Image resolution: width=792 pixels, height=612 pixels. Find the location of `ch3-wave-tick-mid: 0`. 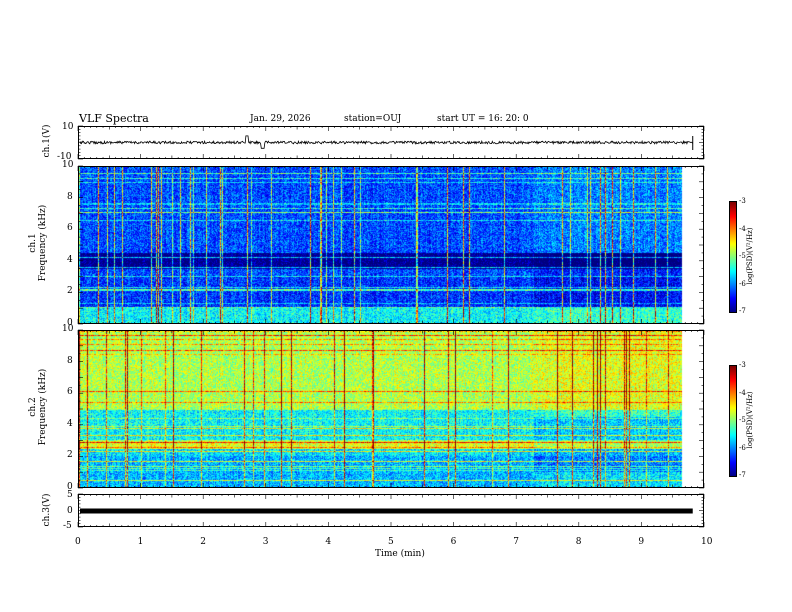

ch3-wave-tick-mid: 0 is located at coordinates (70, 511).